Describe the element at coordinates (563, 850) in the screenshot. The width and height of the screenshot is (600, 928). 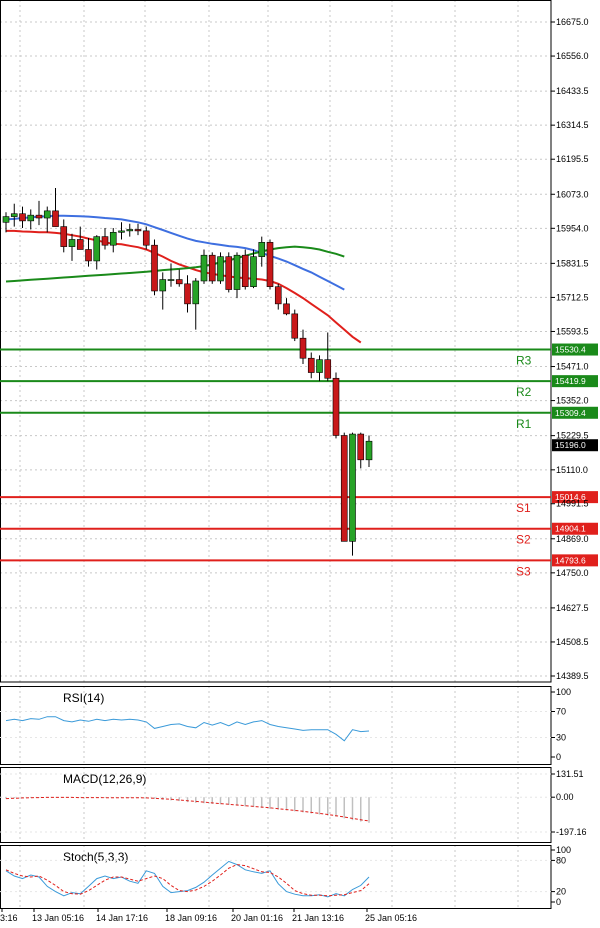
I see `indicator-tick-label: 100` at that location.